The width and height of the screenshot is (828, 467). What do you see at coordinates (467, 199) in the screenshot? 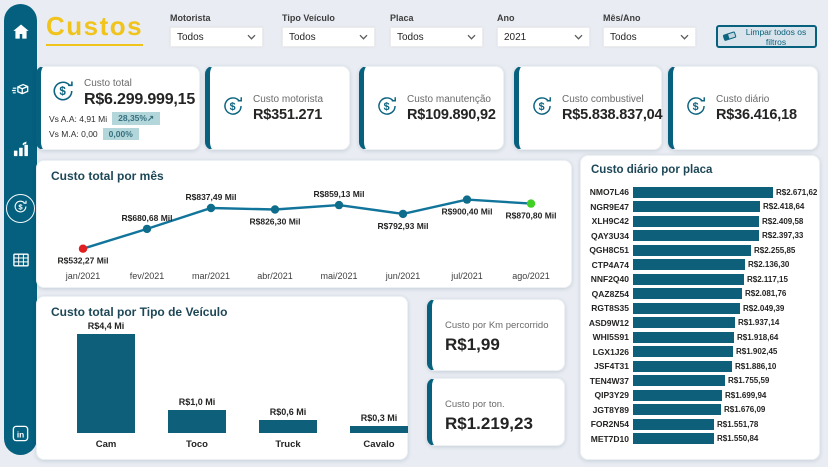
I see `data-point-jul/2021` at bounding box center [467, 199].